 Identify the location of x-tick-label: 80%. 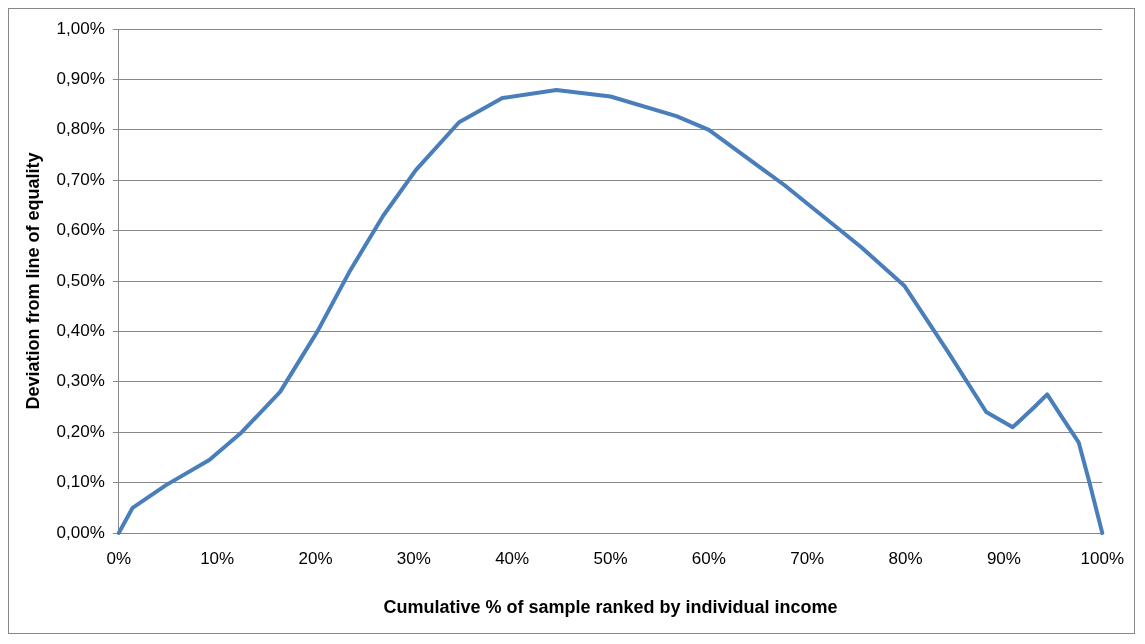
(905, 558).